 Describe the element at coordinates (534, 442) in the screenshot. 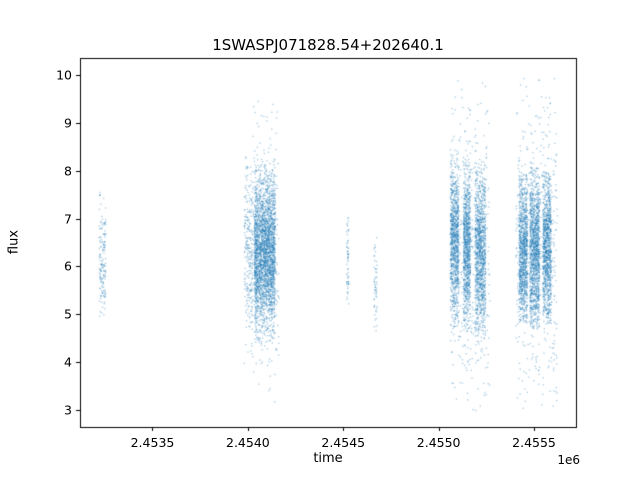

I see `x-tick-label: 2.4555` at that location.